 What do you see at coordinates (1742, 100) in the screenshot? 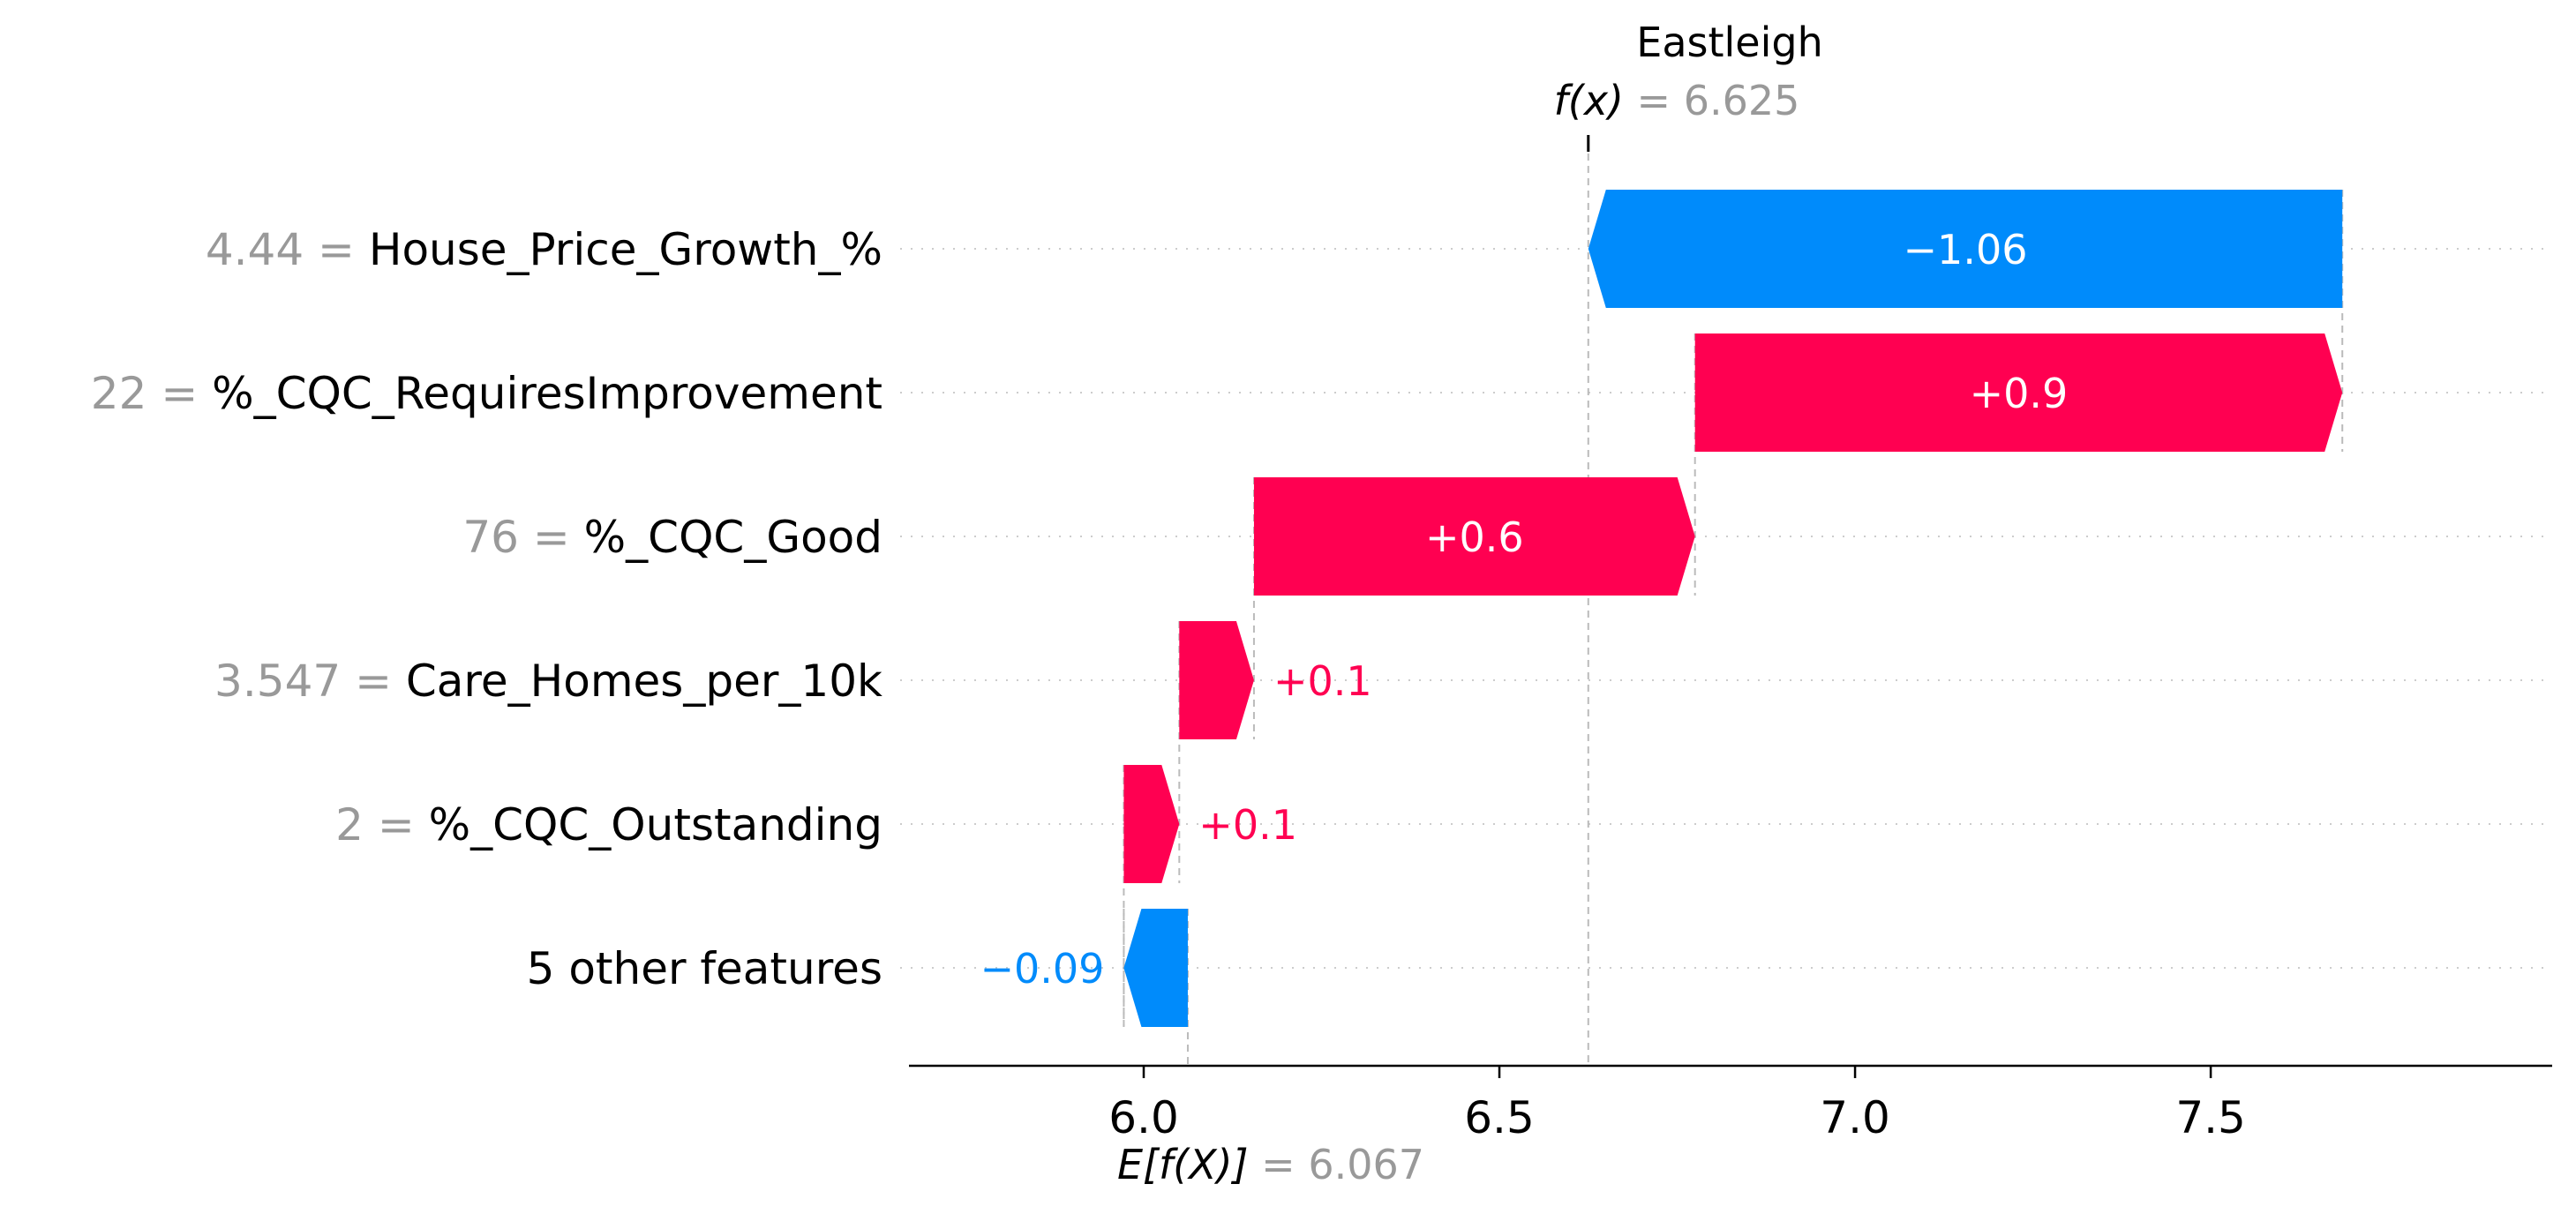
I see `fx-value: 6.625` at bounding box center [1742, 100].